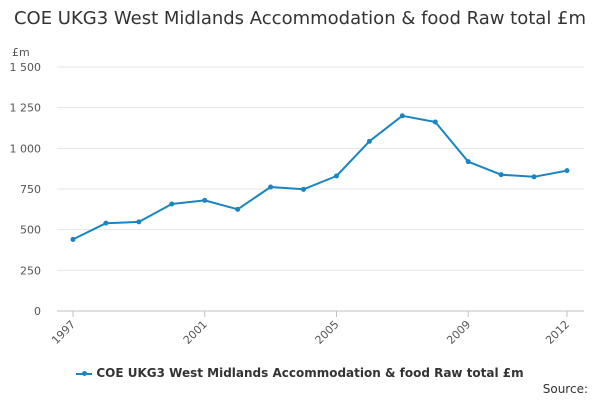 The height and width of the screenshot is (400, 600). Describe the element at coordinates (195, 332) in the screenshot. I see `x-tick-label: 2001` at that location.